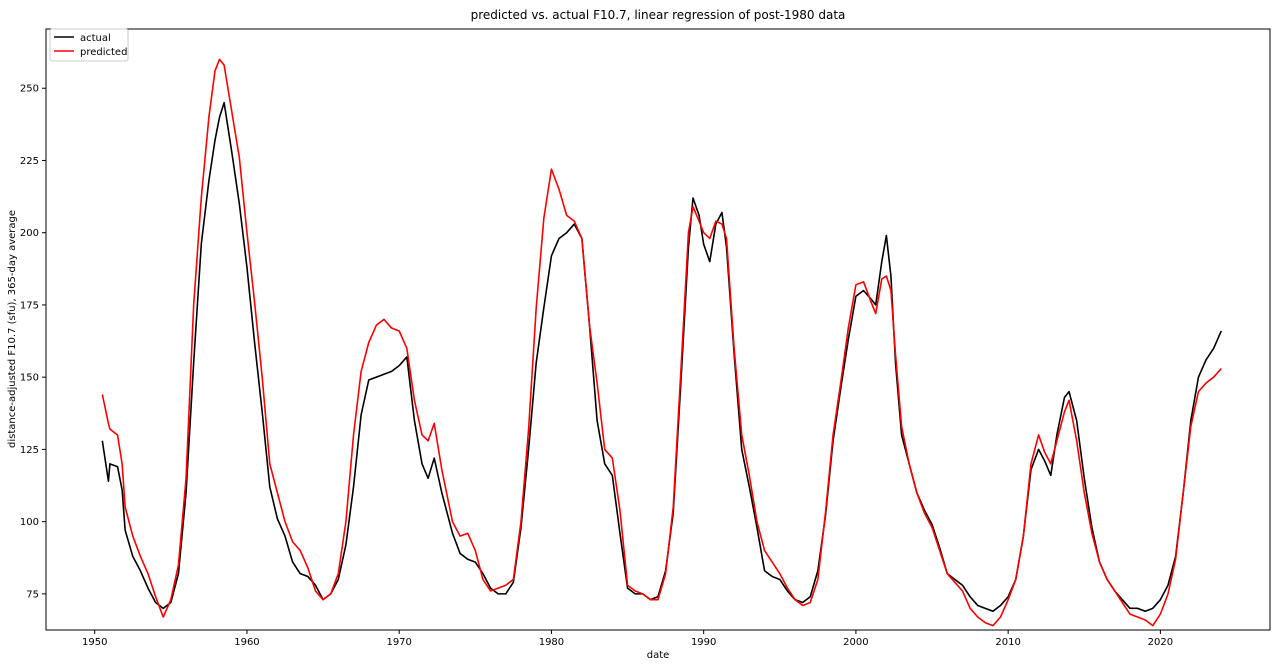 Image resolution: width=1280 pixels, height=669 pixels. What do you see at coordinates (29, 233) in the screenshot?
I see `y-tick-label: 200` at bounding box center [29, 233].